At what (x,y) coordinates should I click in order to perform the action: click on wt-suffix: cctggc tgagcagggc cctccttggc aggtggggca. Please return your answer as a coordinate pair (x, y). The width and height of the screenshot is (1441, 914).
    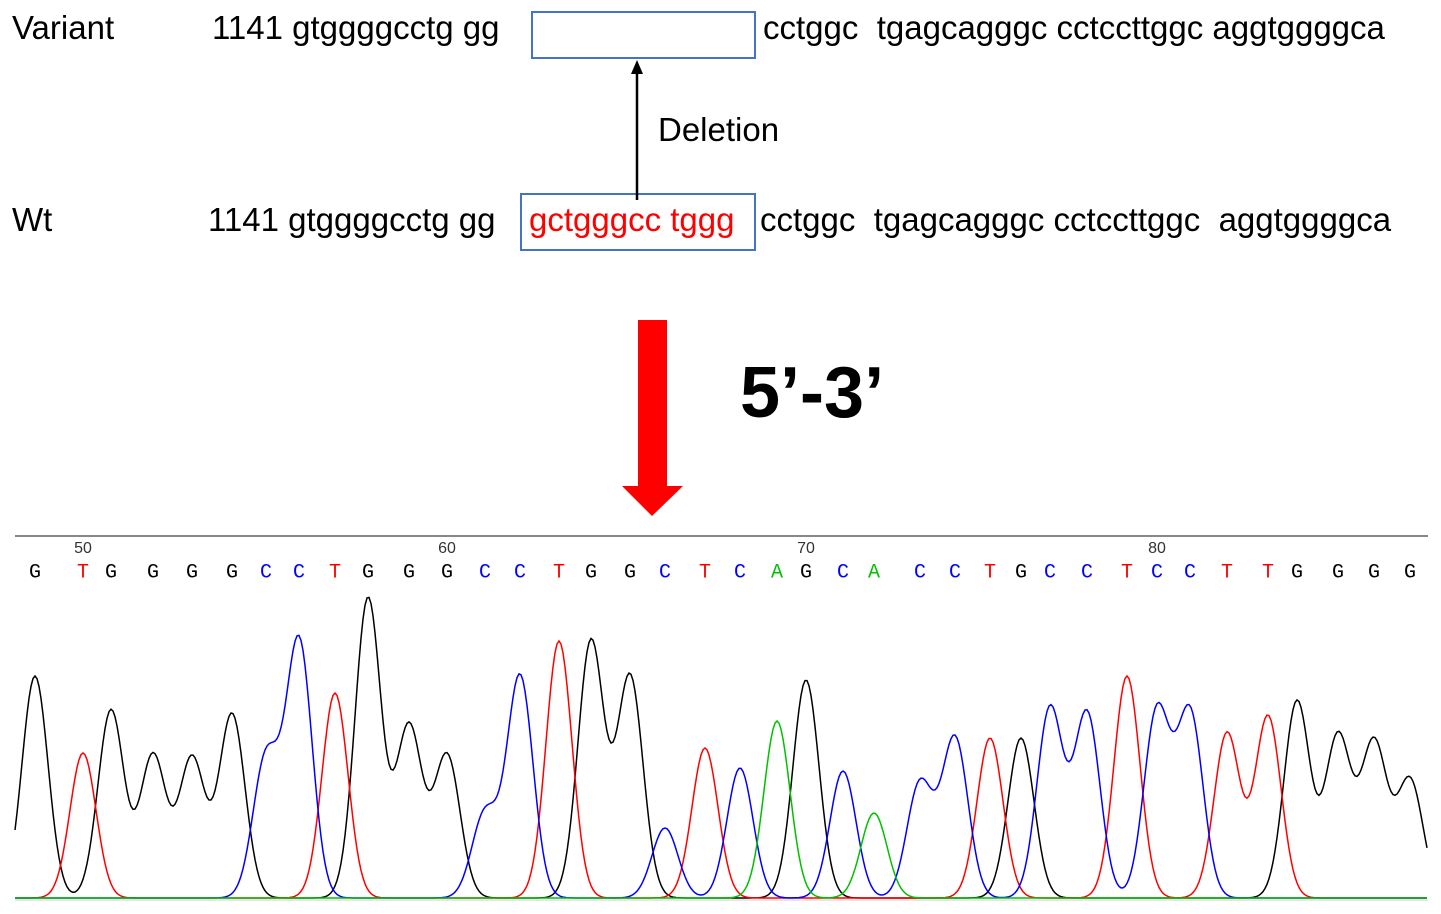
    Looking at the image, I should click on (1076, 219).